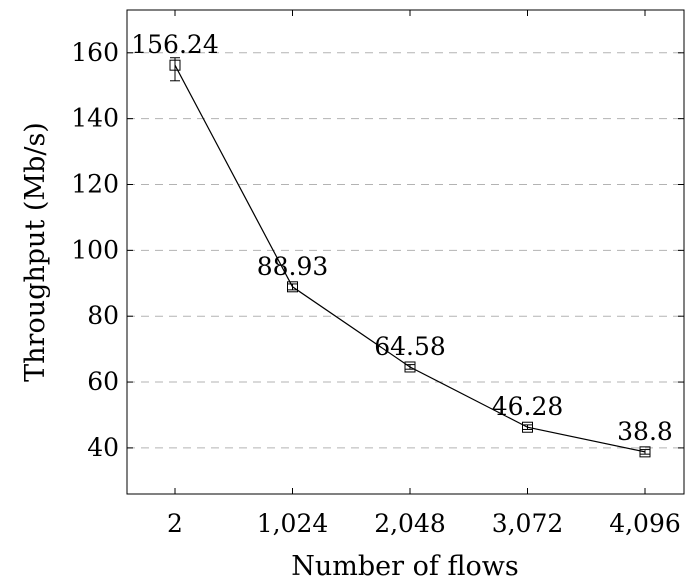 Image resolution: width=691 pixels, height=584 pixels. What do you see at coordinates (528, 523) in the screenshot?
I see `x-tick-label: 3,072` at bounding box center [528, 523].